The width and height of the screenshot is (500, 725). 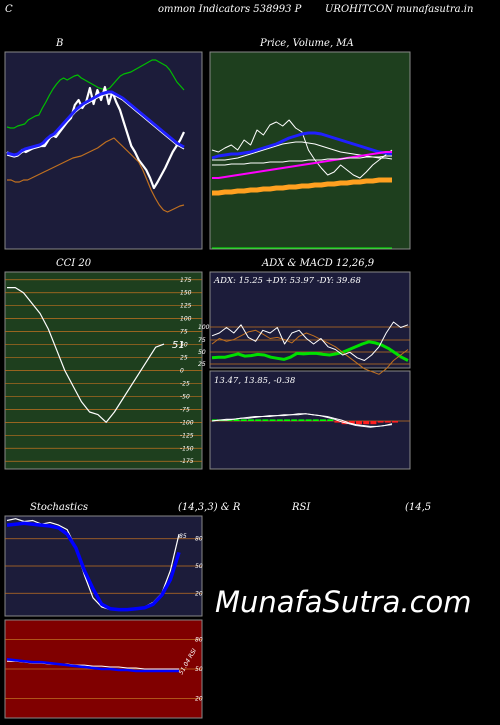 I want to click on cci-tick-label: -150, so click(x=187, y=448).